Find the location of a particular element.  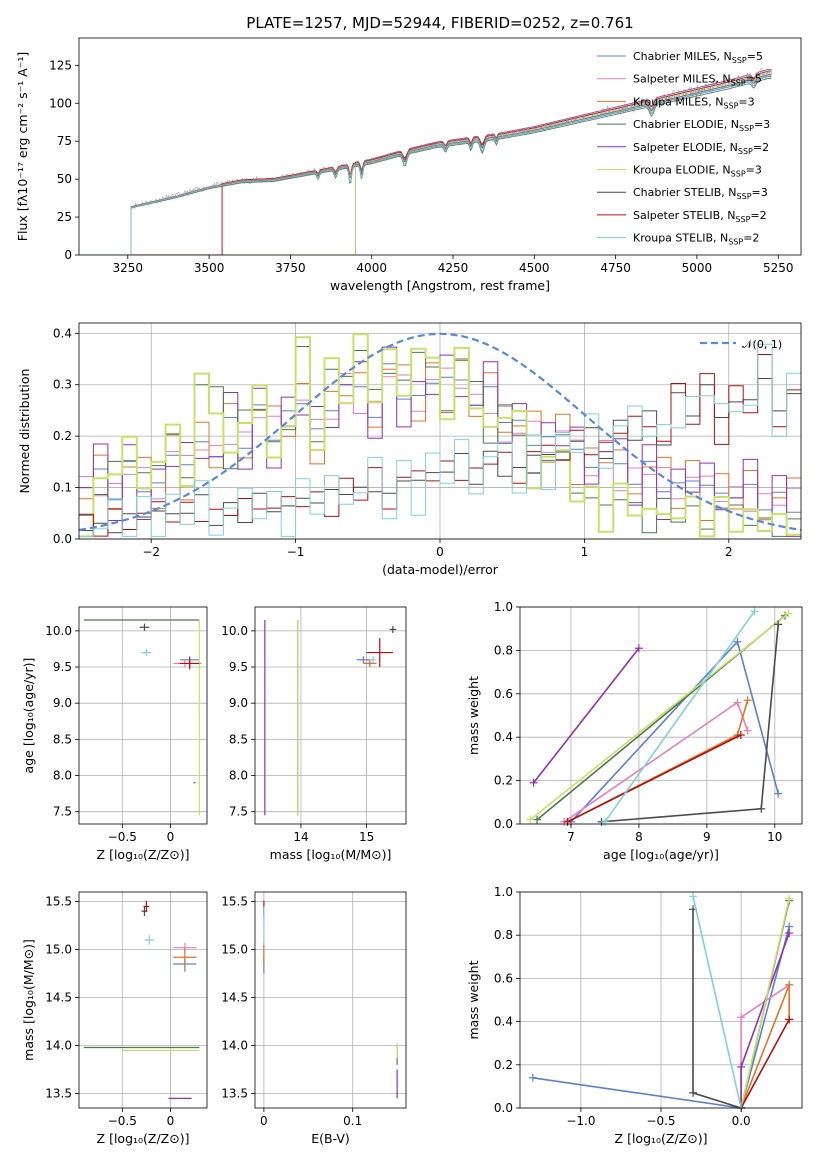

x-tick-label: 0.1 is located at coordinates (352, 1121).